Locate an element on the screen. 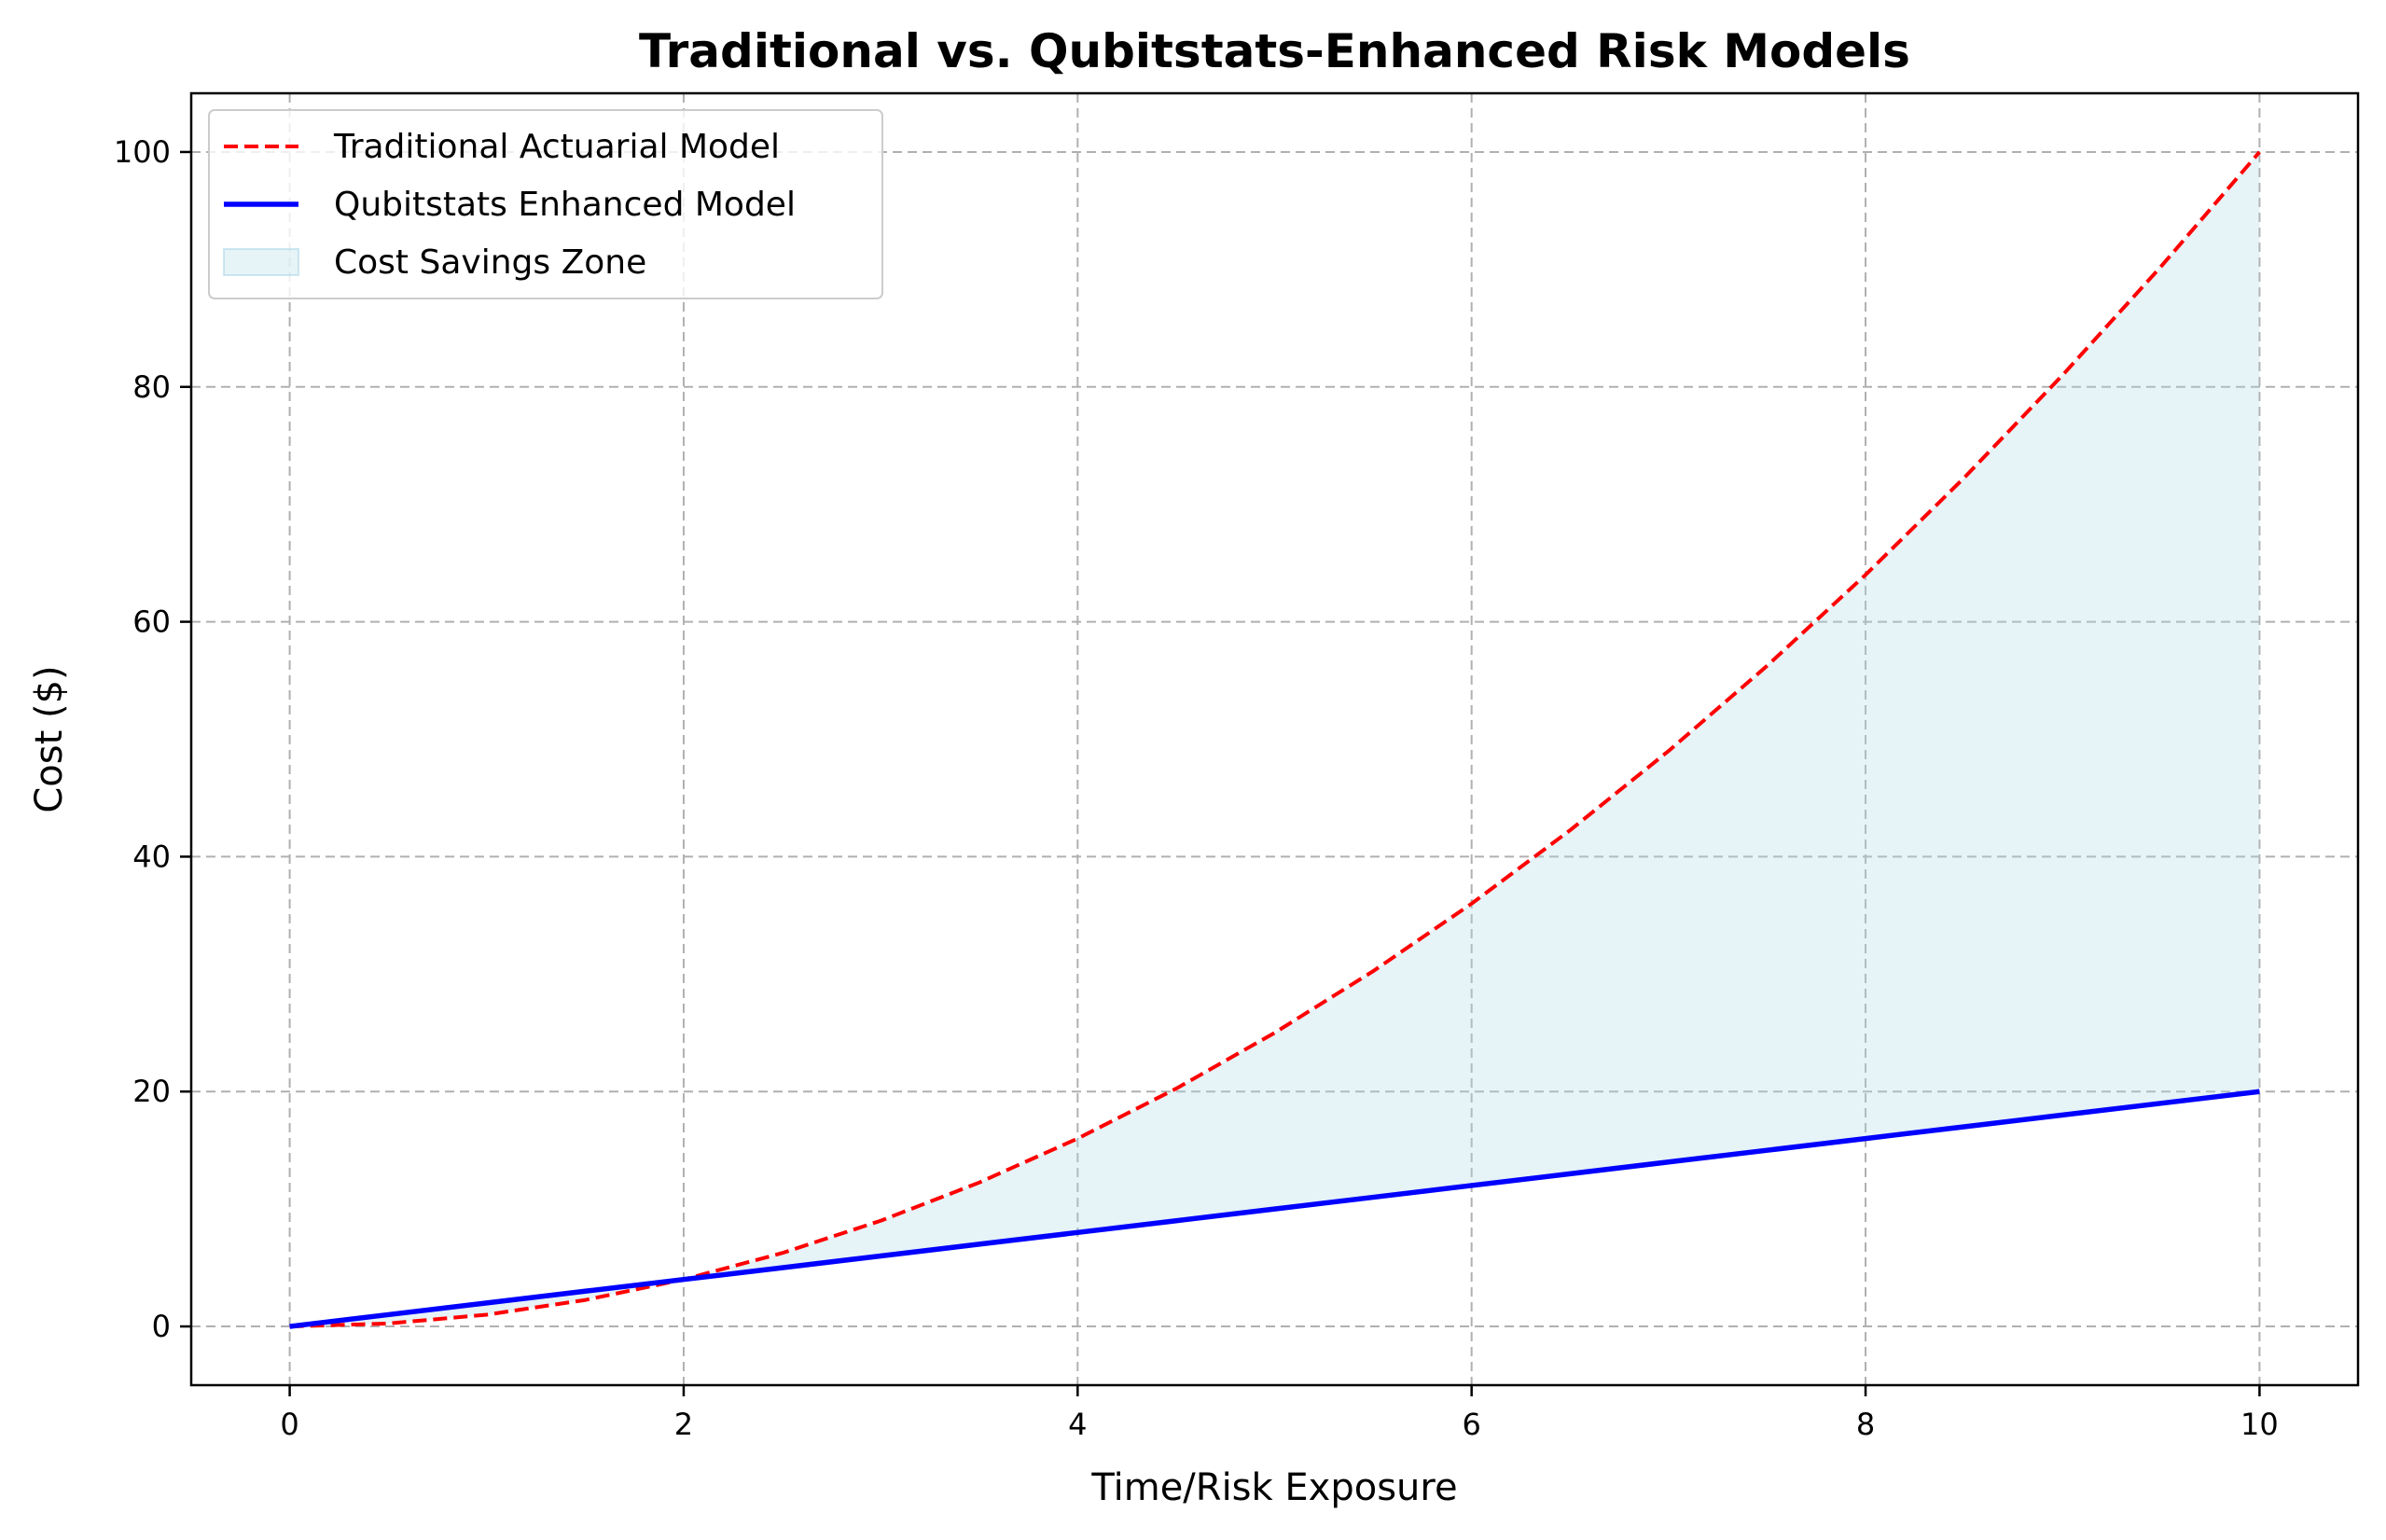 Image resolution: width=2386 pixels, height=1540 pixels. legend-entry-savings-zone: Cost Savings Zone is located at coordinates (490, 262).